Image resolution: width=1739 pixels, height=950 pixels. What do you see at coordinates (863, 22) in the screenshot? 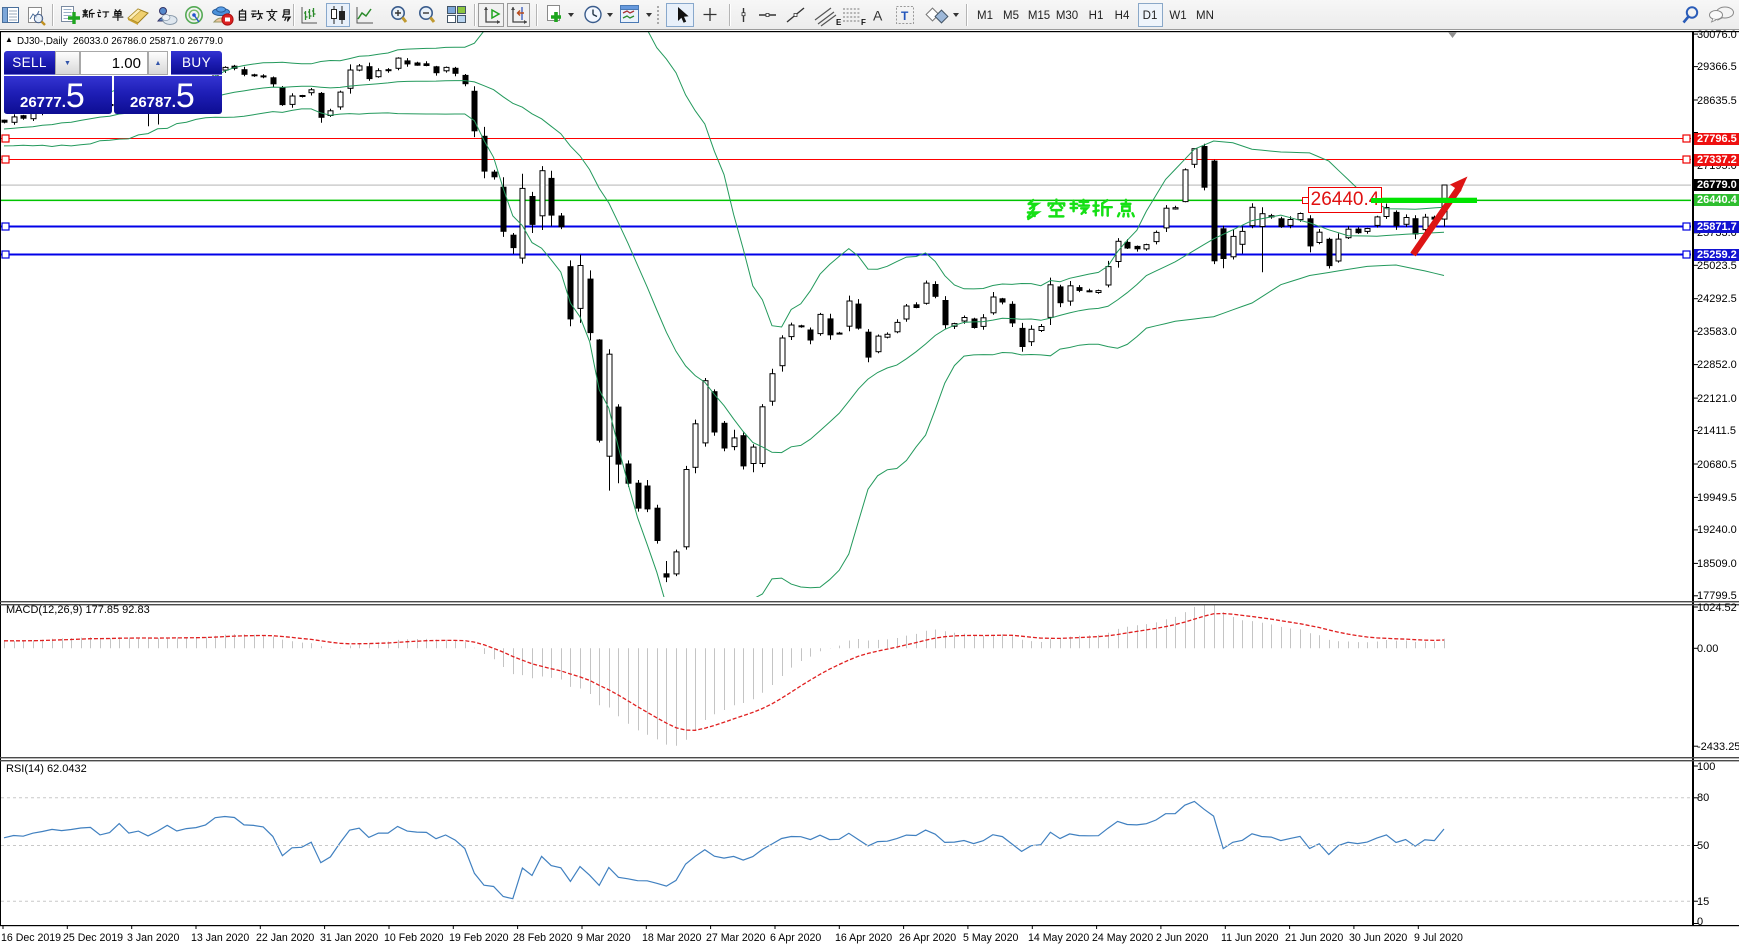
I see `svg-text: F` at bounding box center [863, 22].